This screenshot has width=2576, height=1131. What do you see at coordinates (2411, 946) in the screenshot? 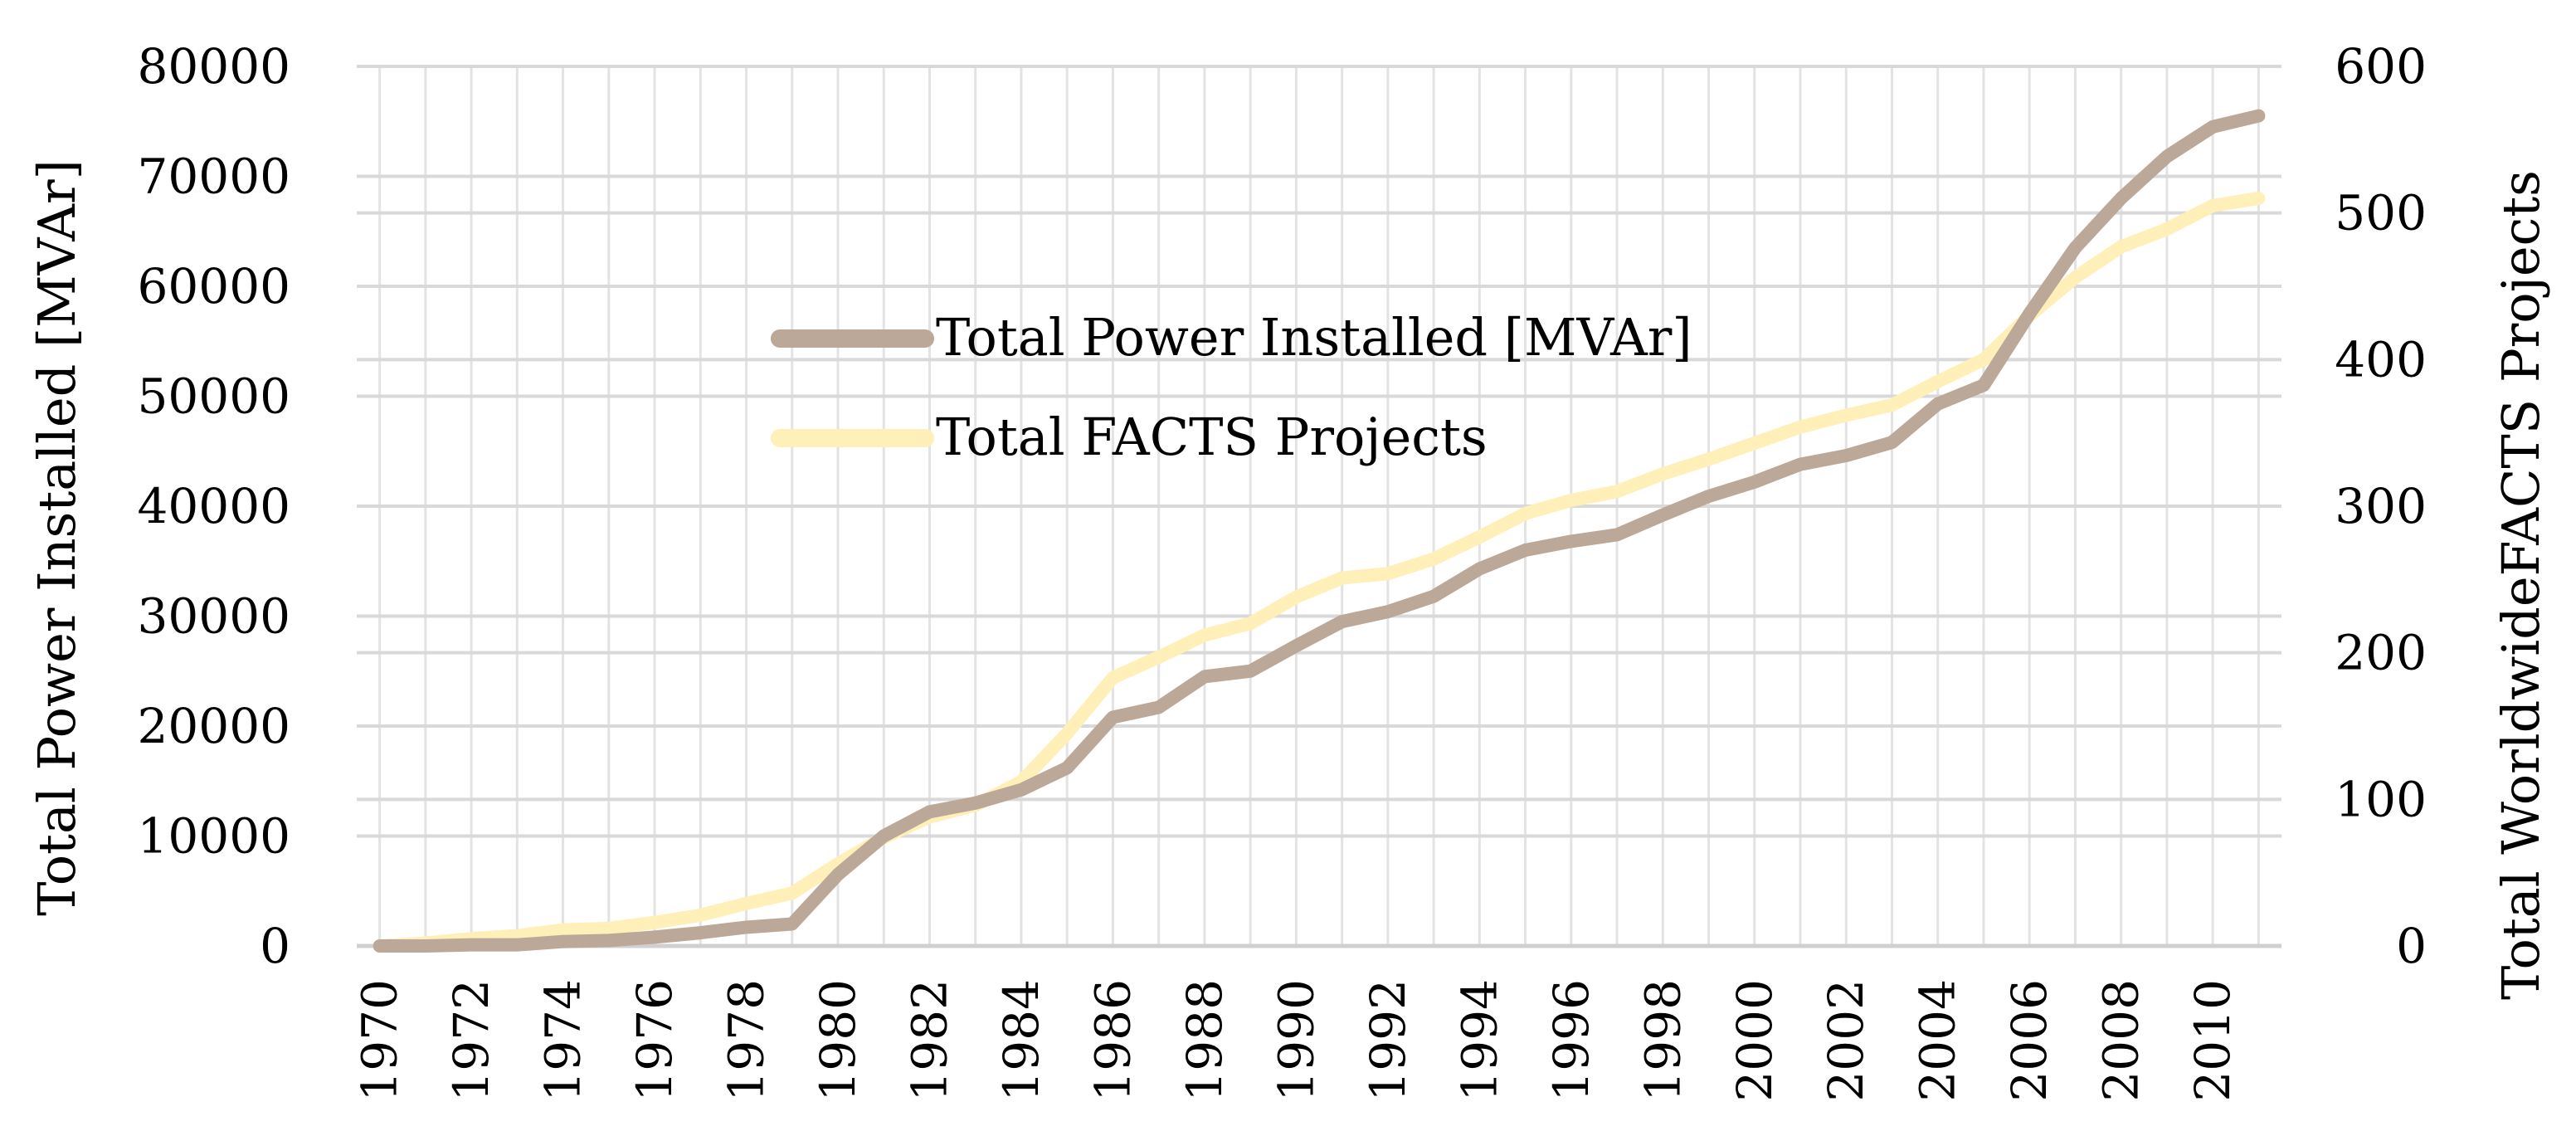
I see `right-y-tick-label: 0` at bounding box center [2411, 946].